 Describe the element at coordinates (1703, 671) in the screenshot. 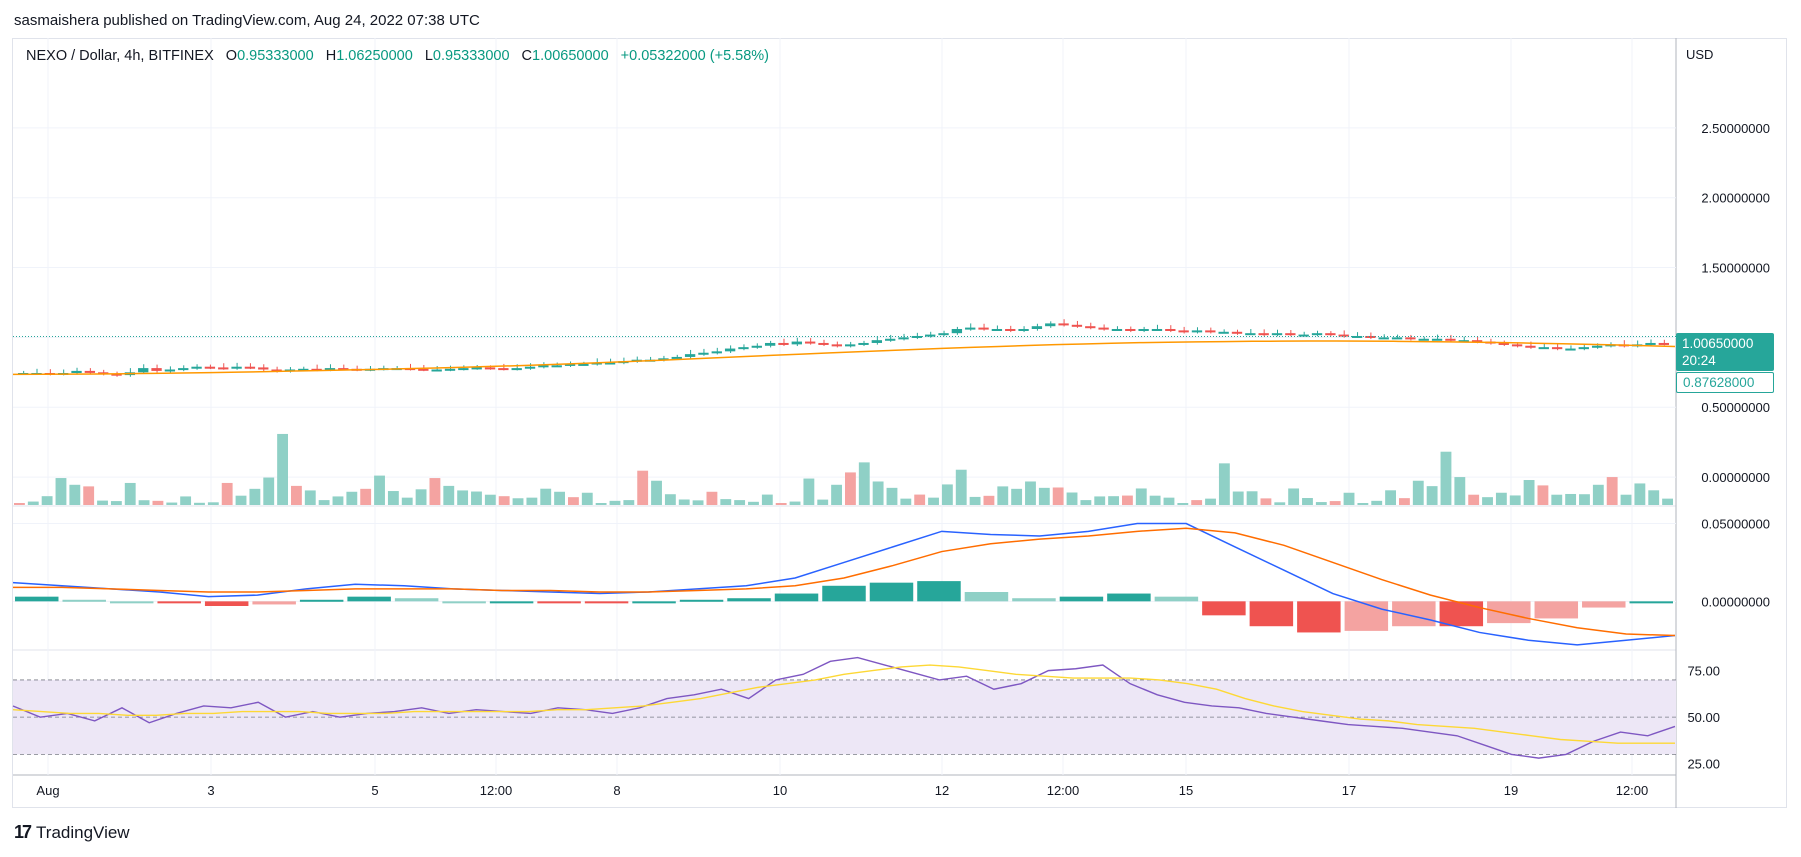

I see `rsi-tick-label: 75.00` at that location.